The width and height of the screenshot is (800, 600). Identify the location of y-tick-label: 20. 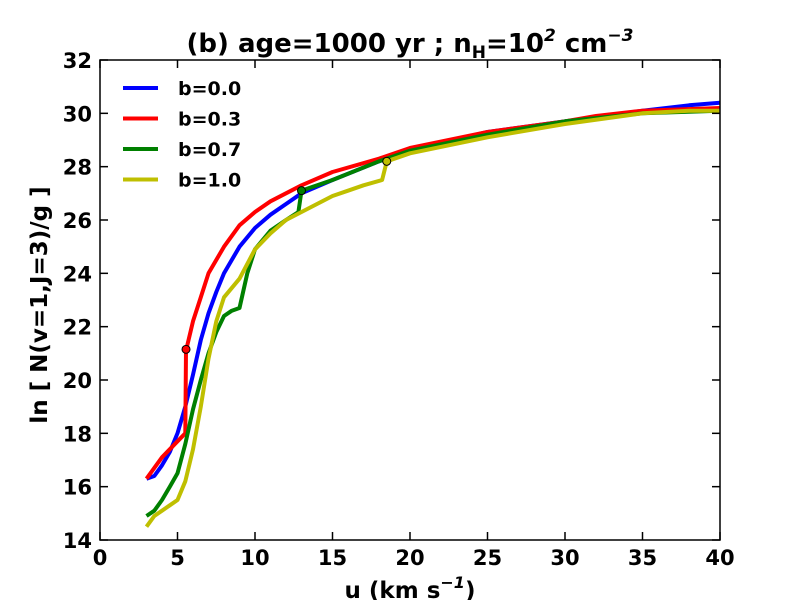
(77, 381).